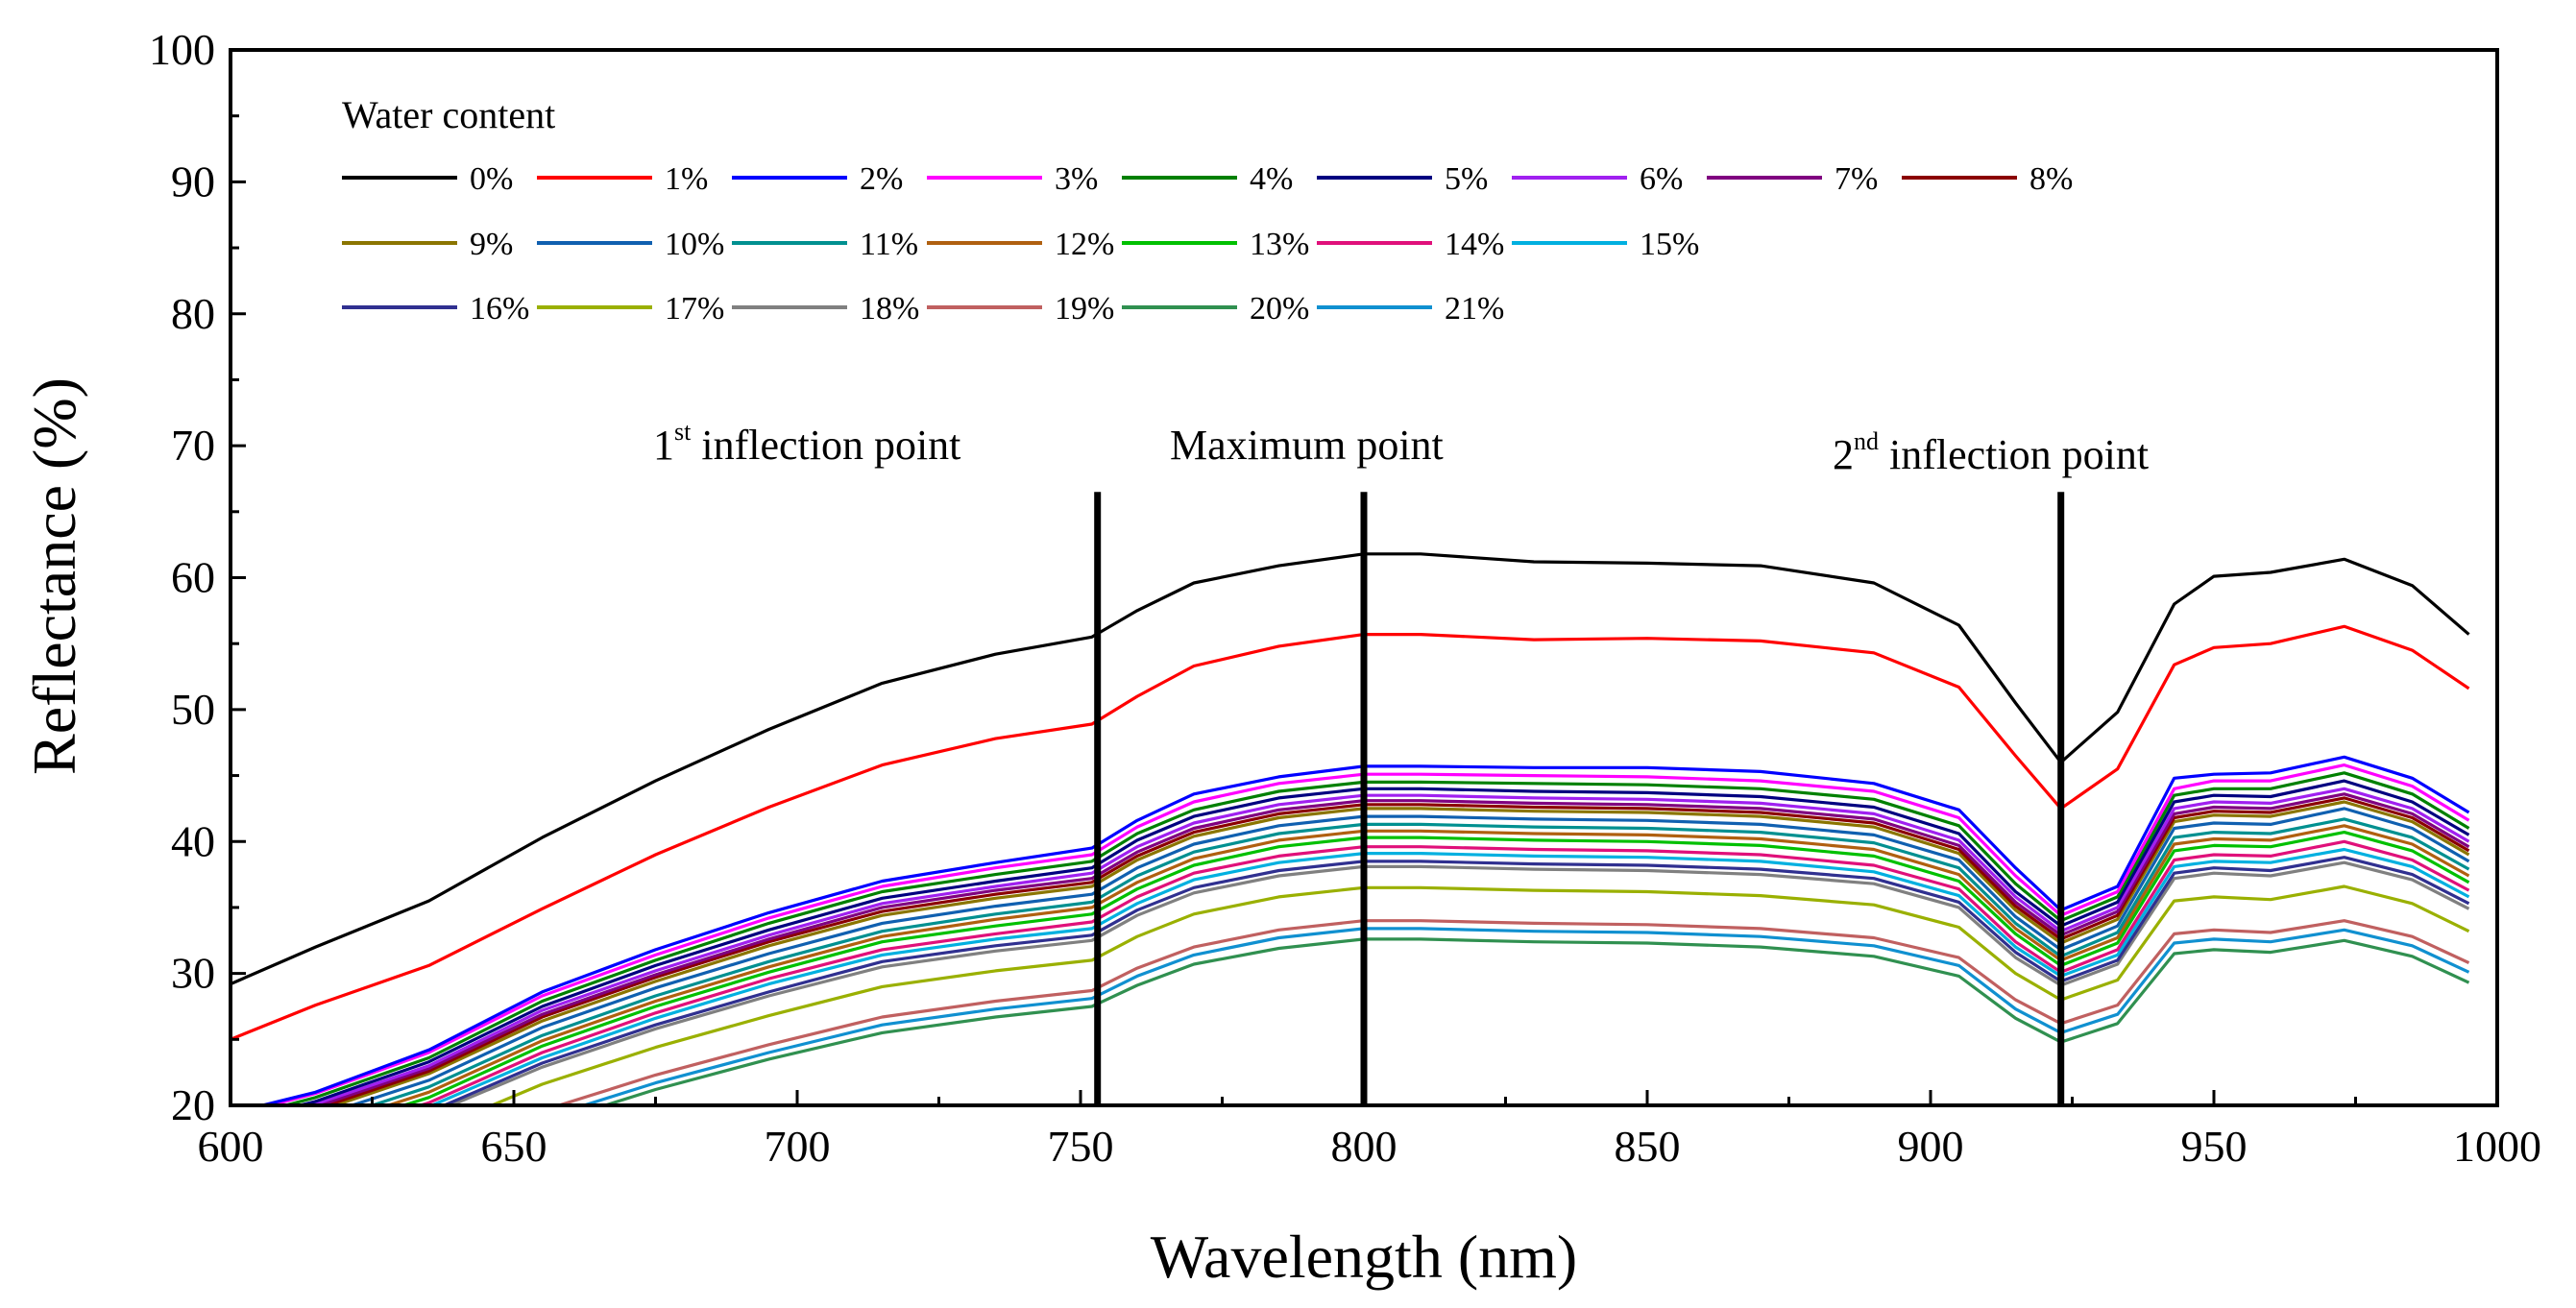  Describe the element at coordinates (1076, 179) in the screenshot. I see `legend-label: 3%` at that location.